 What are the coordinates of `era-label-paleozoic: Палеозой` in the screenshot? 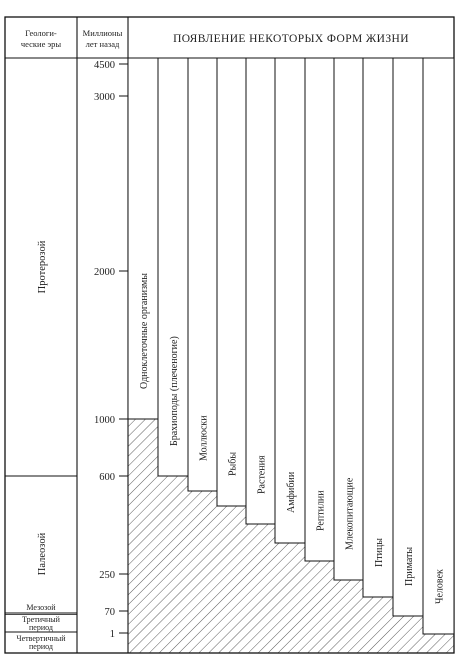 It's located at (42, 553).